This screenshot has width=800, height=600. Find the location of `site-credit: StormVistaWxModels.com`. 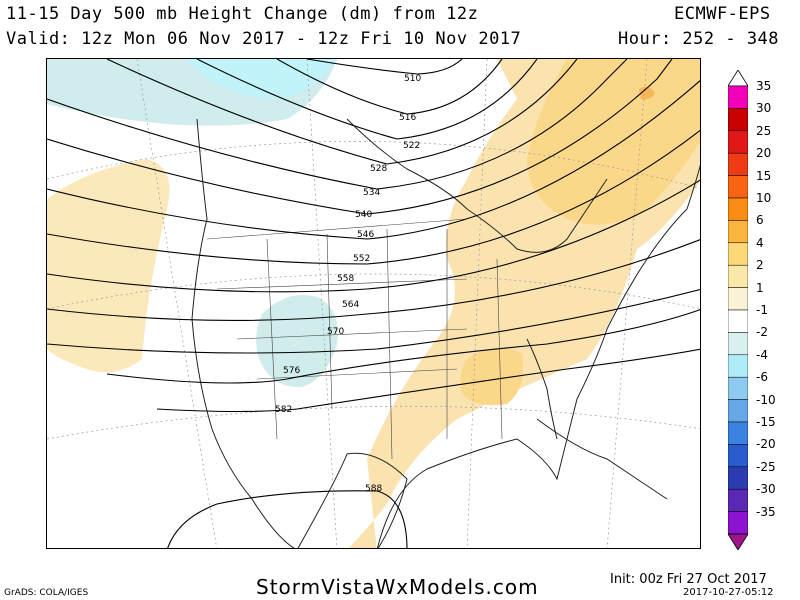

site-credit: StormVistaWxModels.com is located at coordinates (397, 587).